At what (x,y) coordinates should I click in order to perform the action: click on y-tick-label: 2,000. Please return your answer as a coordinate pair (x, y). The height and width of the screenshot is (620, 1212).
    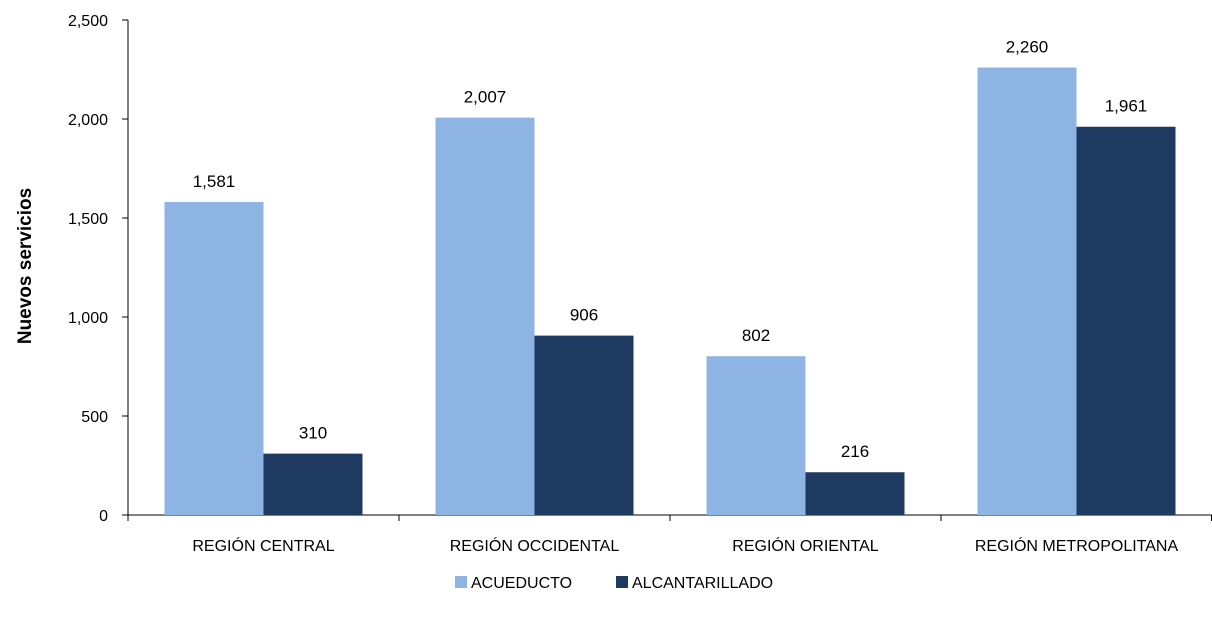
    Looking at the image, I should click on (88, 120).